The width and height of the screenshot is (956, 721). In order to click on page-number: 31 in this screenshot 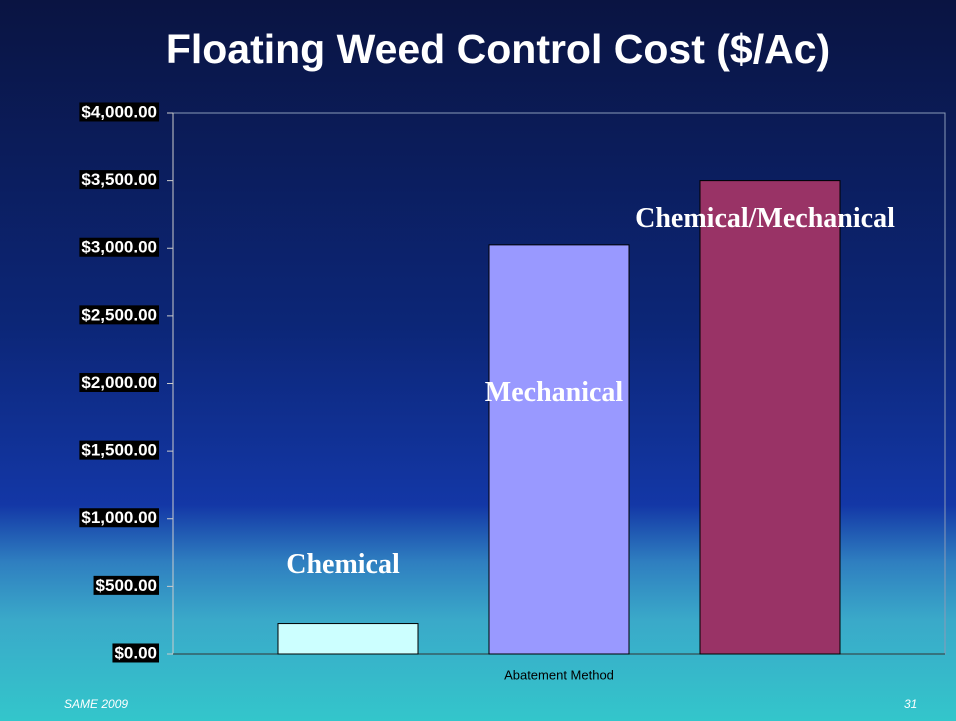, I will do `click(910, 704)`.